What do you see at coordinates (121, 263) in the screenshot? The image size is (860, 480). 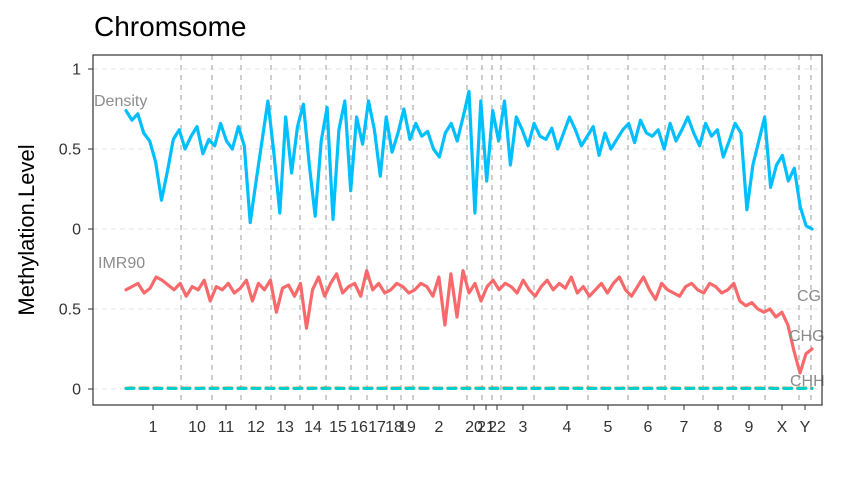 I see `panel-label-imr90: IMR90` at bounding box center [121, 263].